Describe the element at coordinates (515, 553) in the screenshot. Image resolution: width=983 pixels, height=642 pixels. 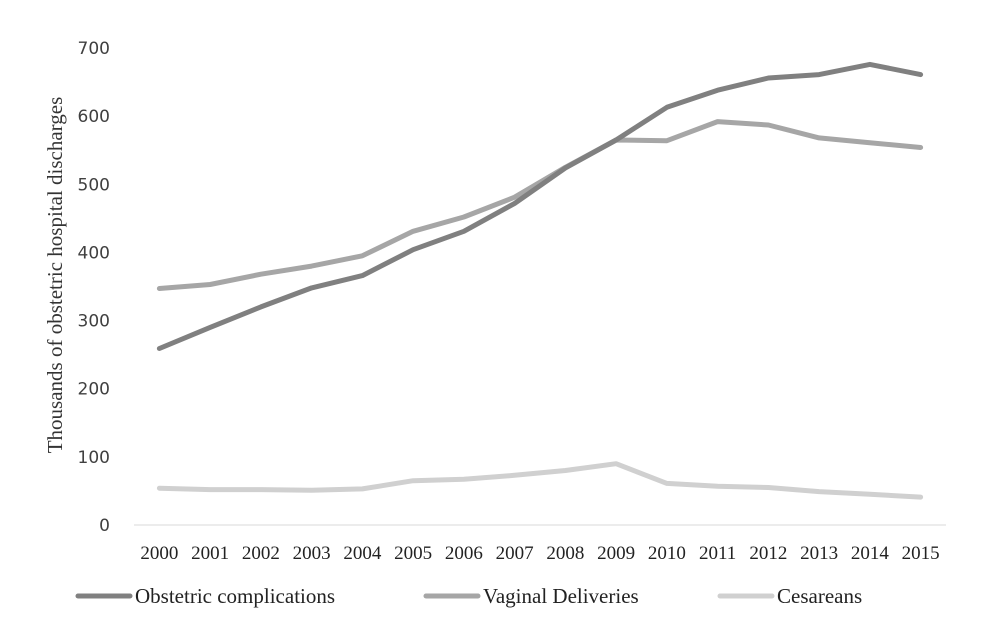
I see `x-tick-label: 2007` at that location.